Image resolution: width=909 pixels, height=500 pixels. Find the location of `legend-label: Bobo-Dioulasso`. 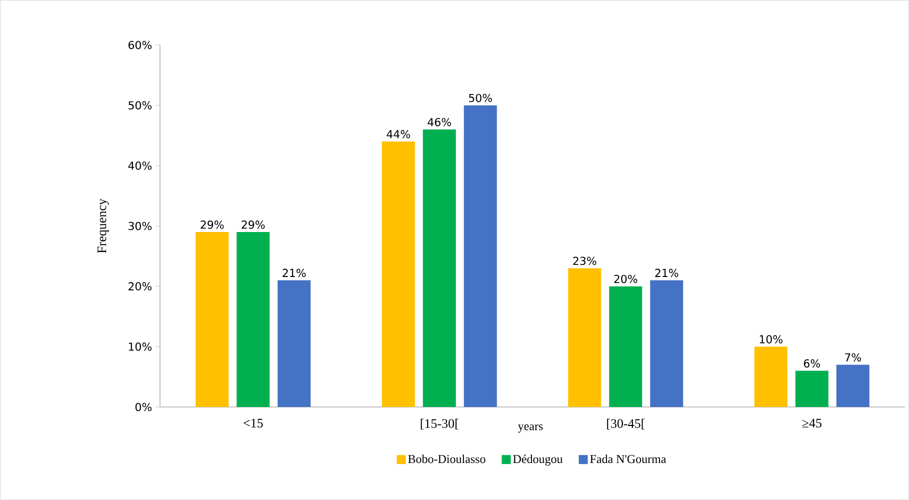

legend-label: Bobo-Dioulasso is located at coordinates (447, 459).